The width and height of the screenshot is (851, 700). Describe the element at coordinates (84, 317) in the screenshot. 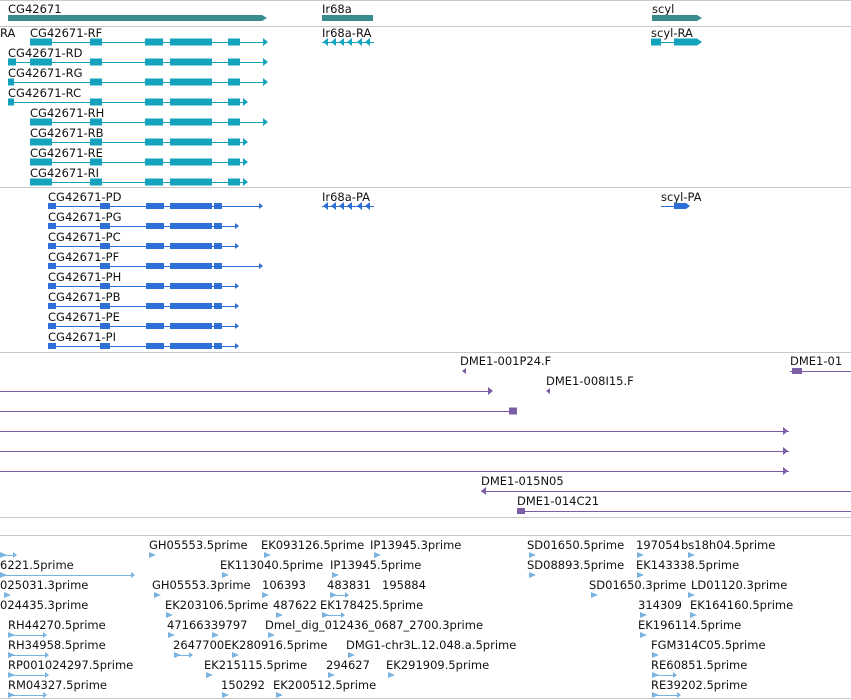

I see `protein-label: CG42671-PE` at that location.